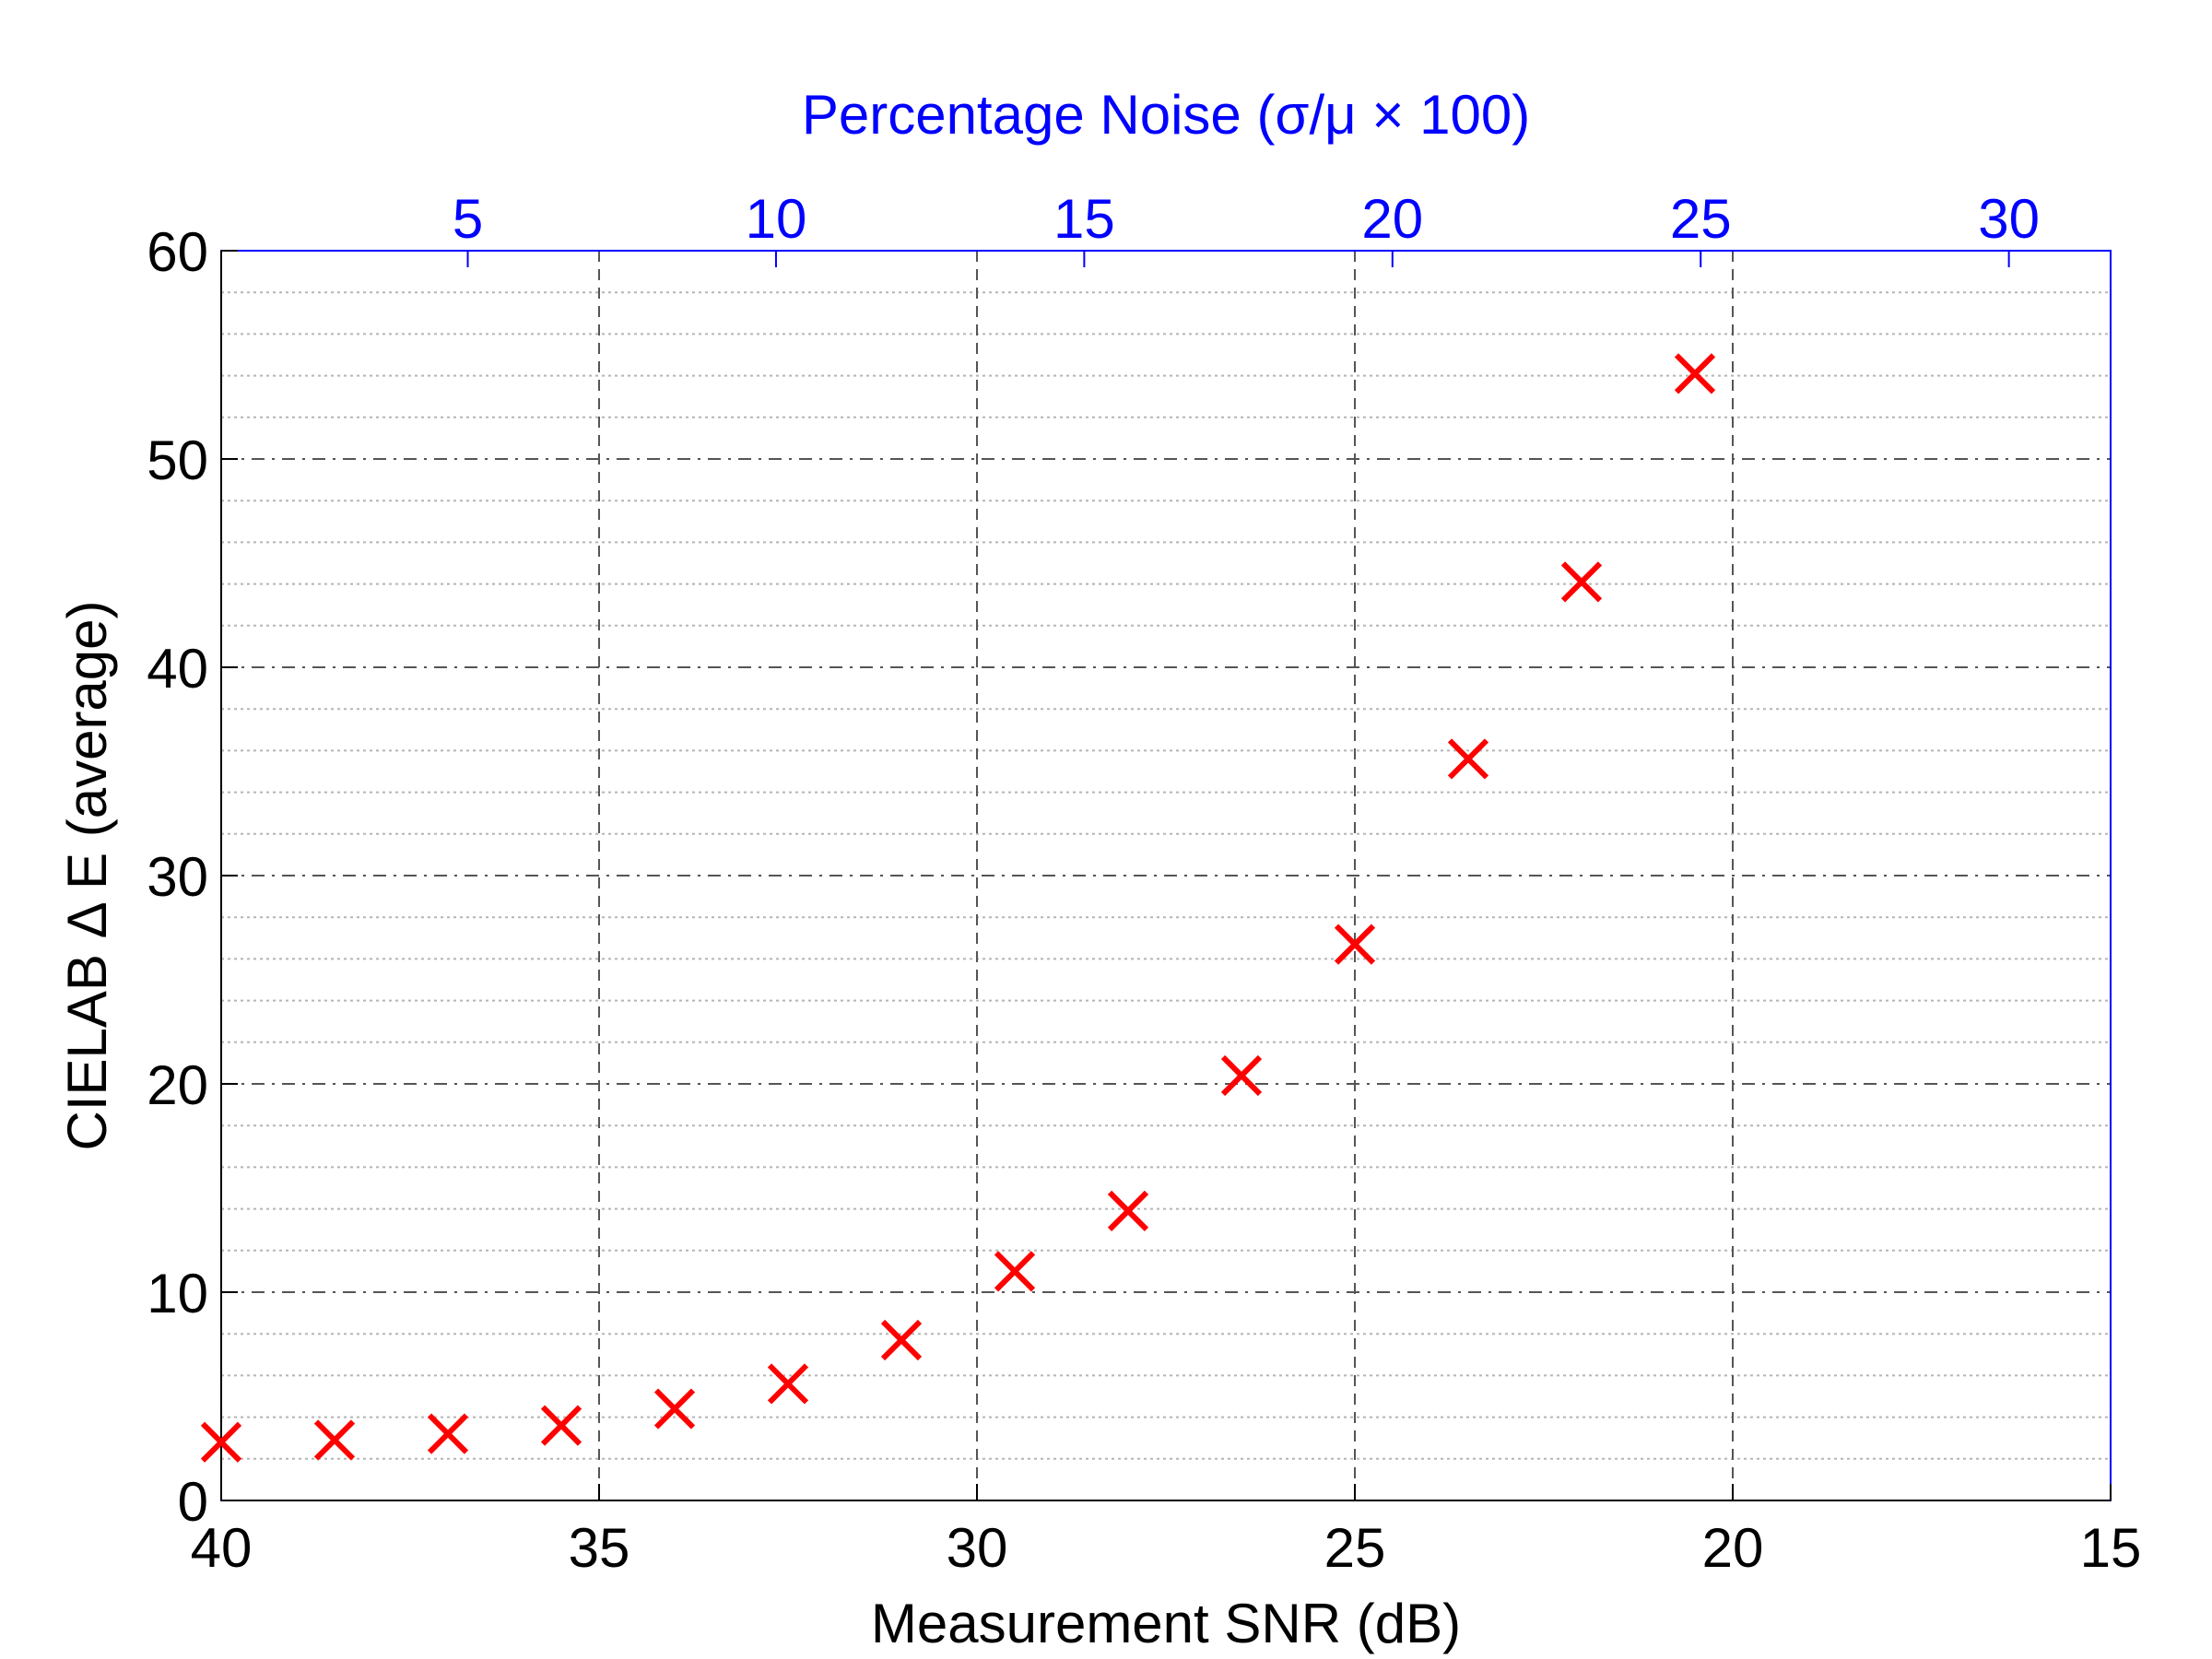 Image resolution: width=2212 pixels, height=1659 pixels. I want to click on top-axis-tick-labels: 5 10 15 20 25 30, so click(1246, 219).